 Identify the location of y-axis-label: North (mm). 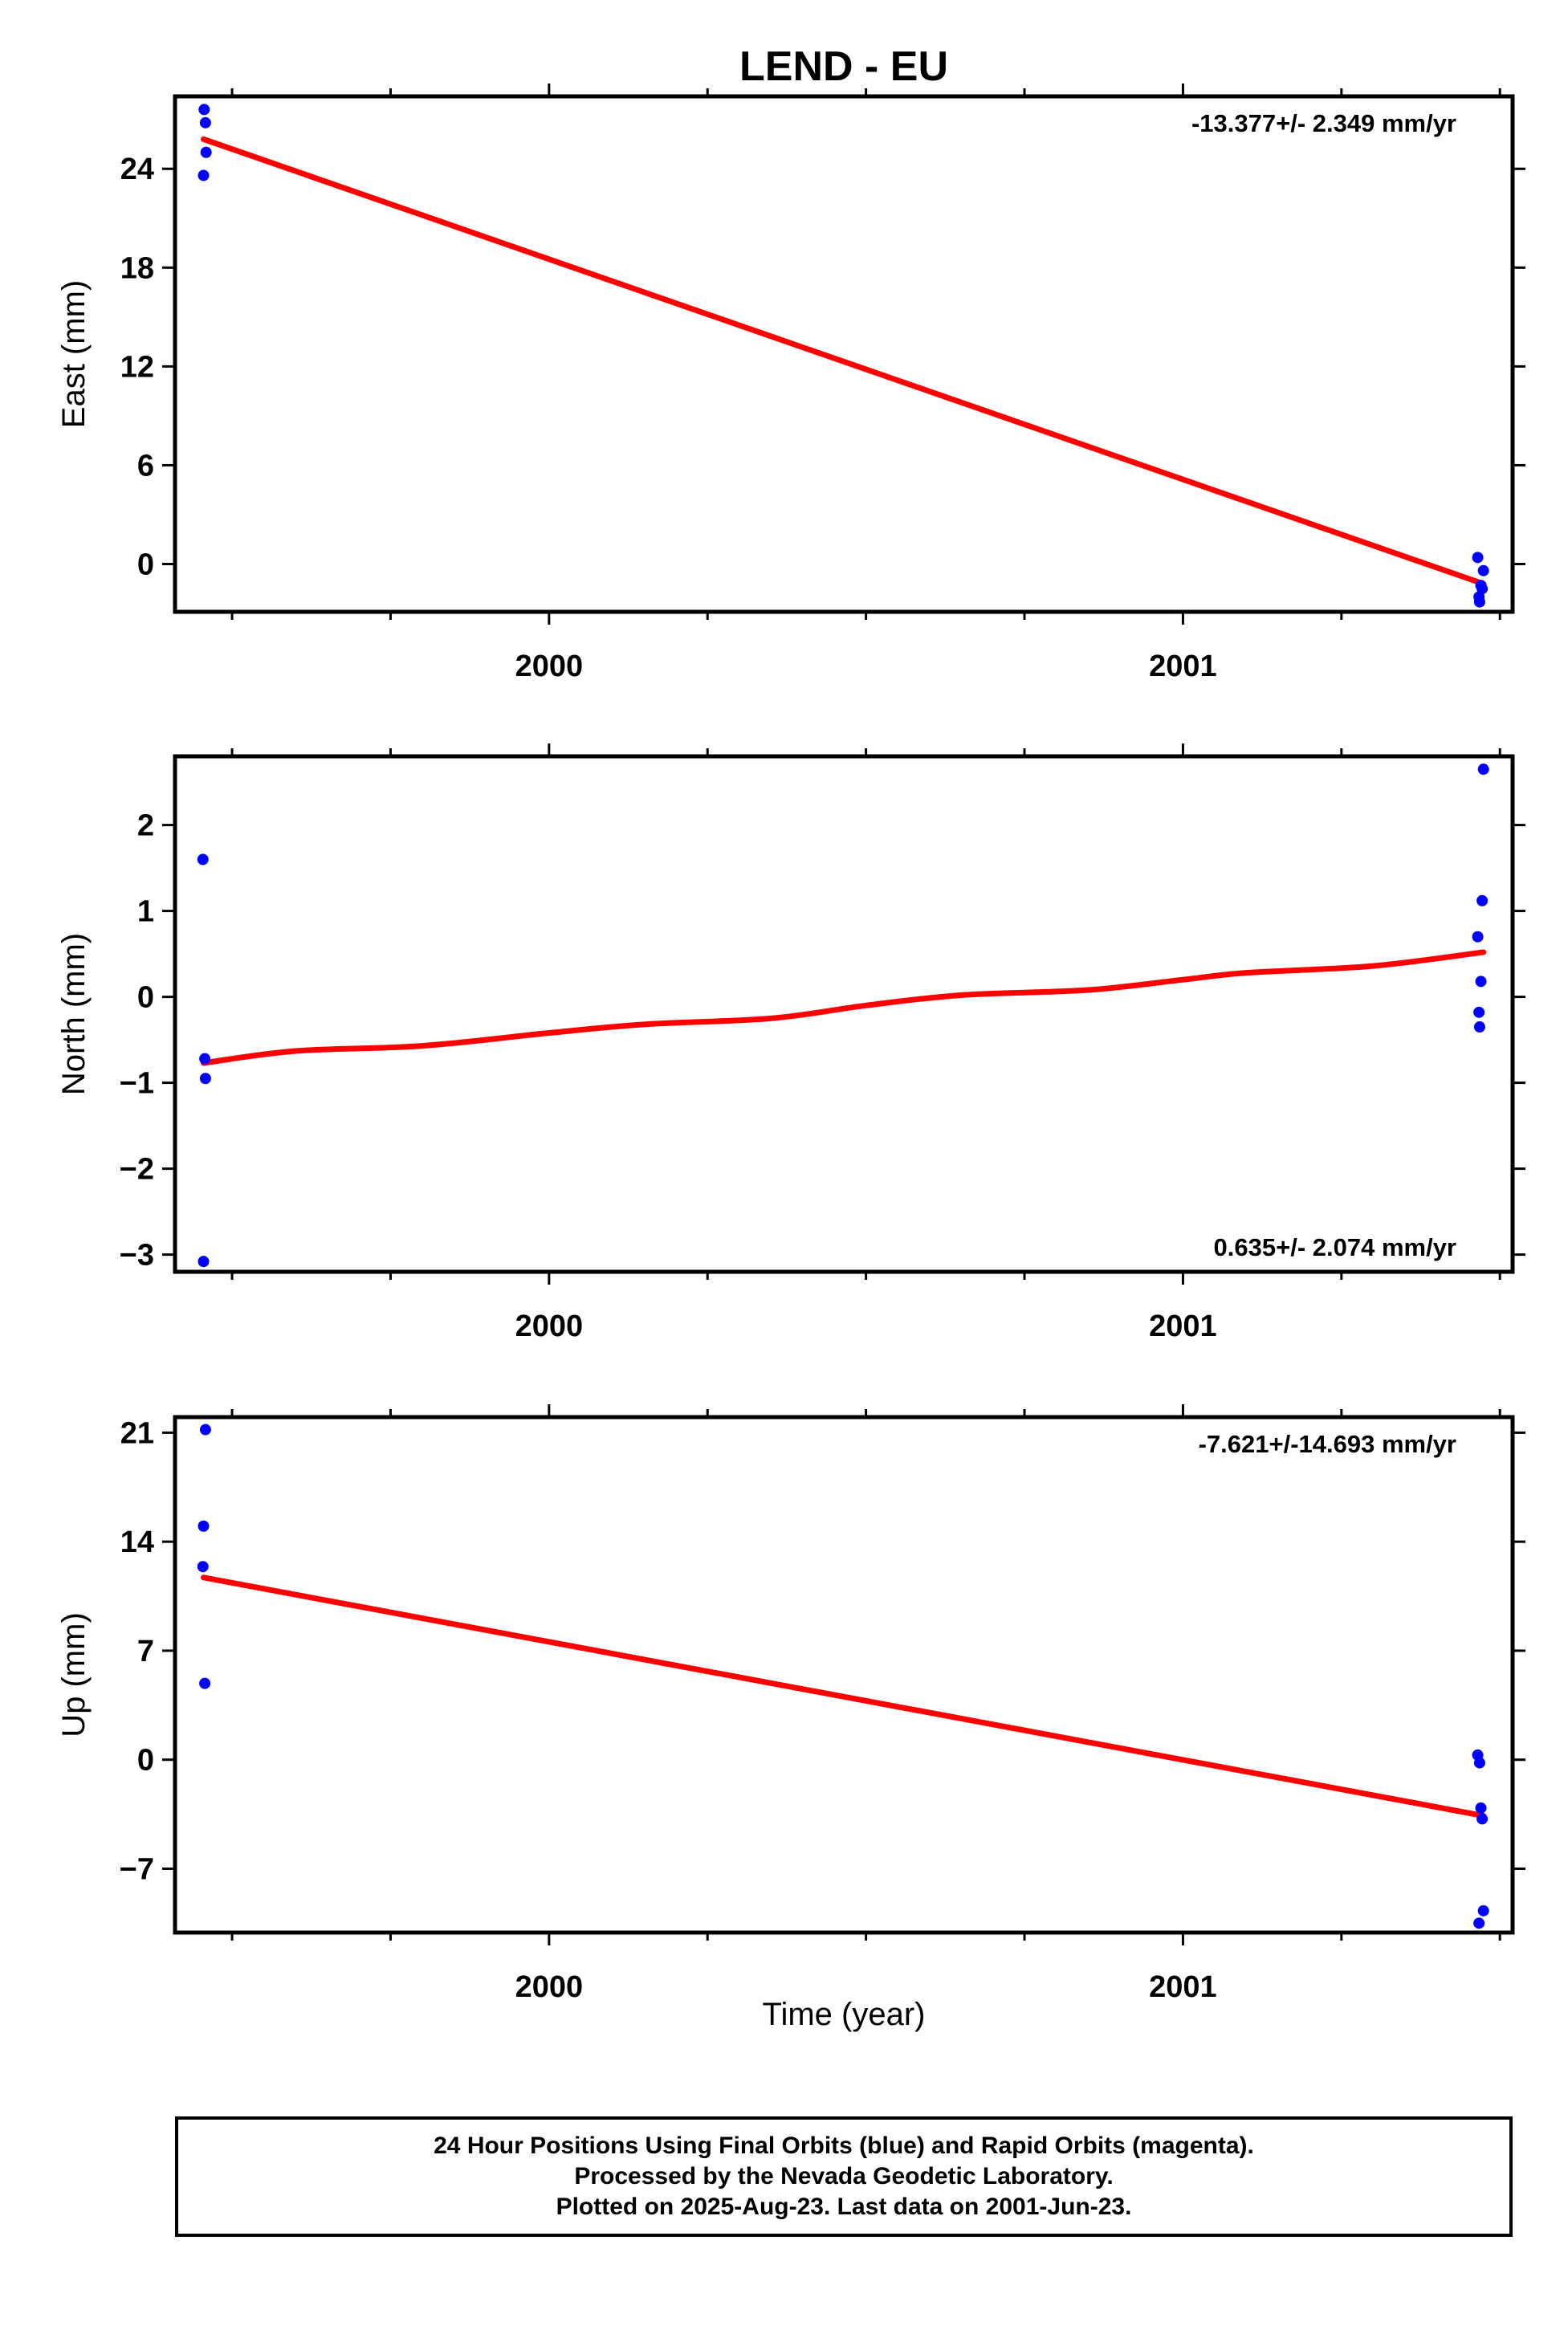
(74, 1014).